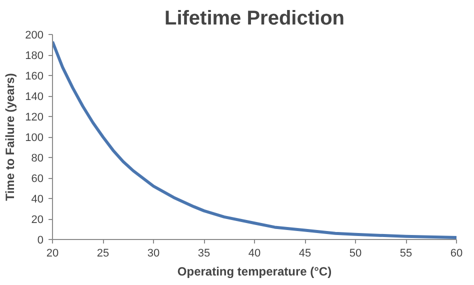  I want to click on y-tick-label: 120, so click(34, 118).